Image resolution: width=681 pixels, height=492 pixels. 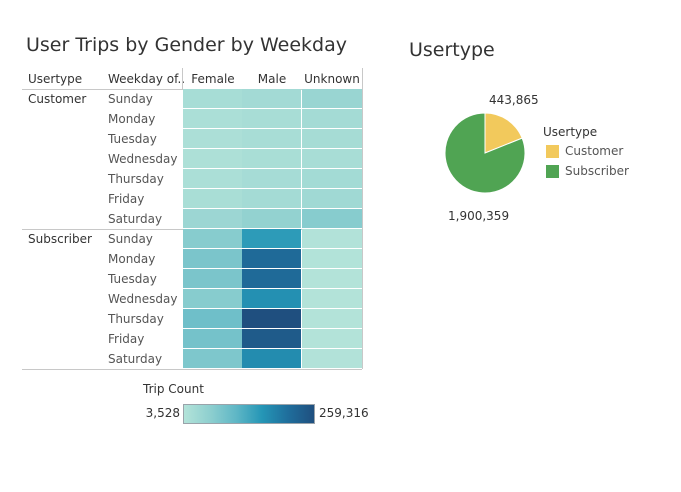 What do you see at coordinates (249, 414) in the screenshot?
I see `legend-color-ramp` at bounding box center [249, 414].